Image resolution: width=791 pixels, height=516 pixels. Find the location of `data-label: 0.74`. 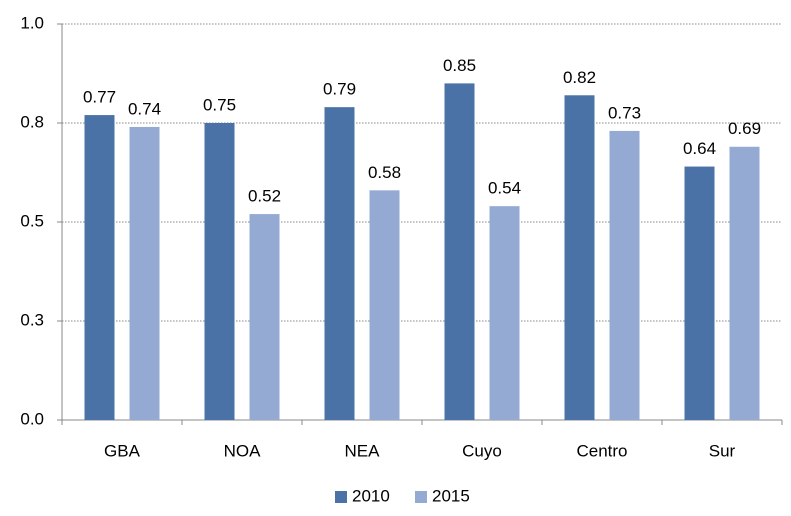

data-label: 0.74 is located at coordinates (144, 108).